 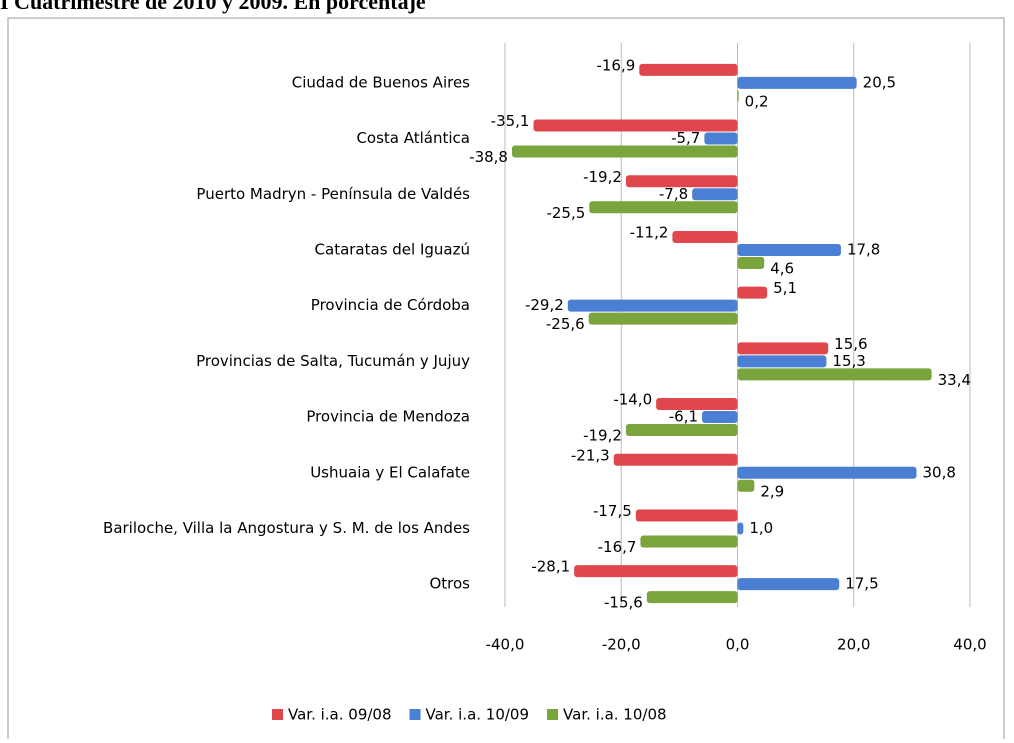 I want to click on category-label: Cataratas del Iguazú, so click(x=392, y=249).